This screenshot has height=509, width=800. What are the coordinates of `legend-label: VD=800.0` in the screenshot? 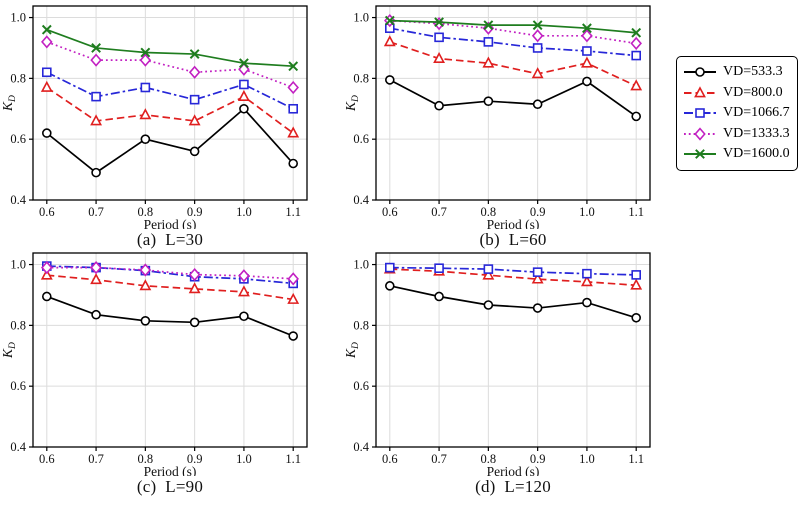 It's located at (753, 92).